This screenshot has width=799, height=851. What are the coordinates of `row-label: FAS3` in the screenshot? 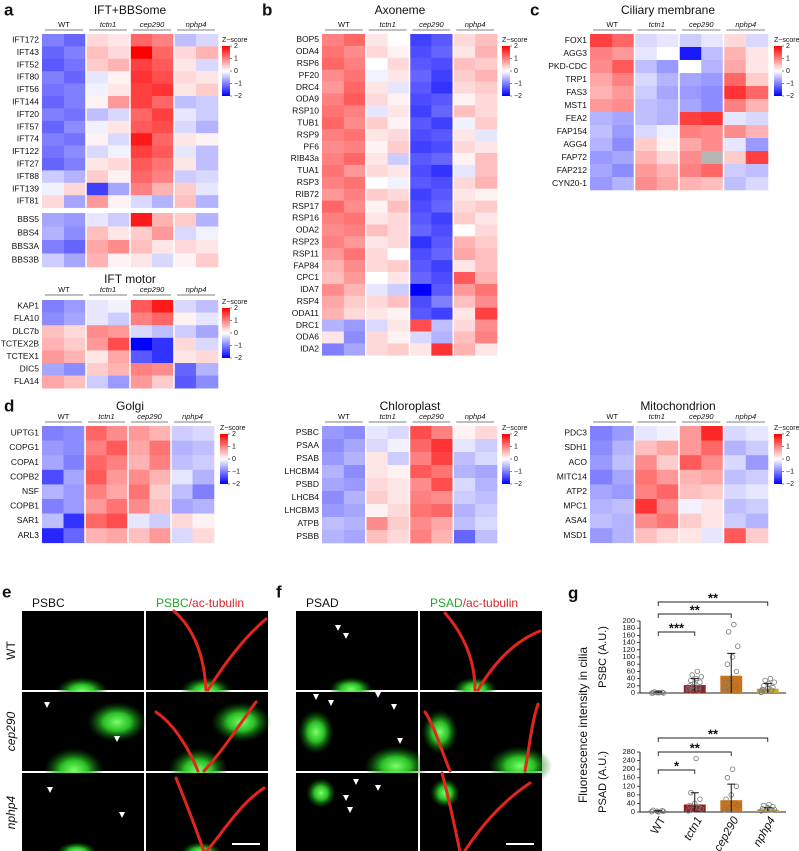 It's located at (576, 92).